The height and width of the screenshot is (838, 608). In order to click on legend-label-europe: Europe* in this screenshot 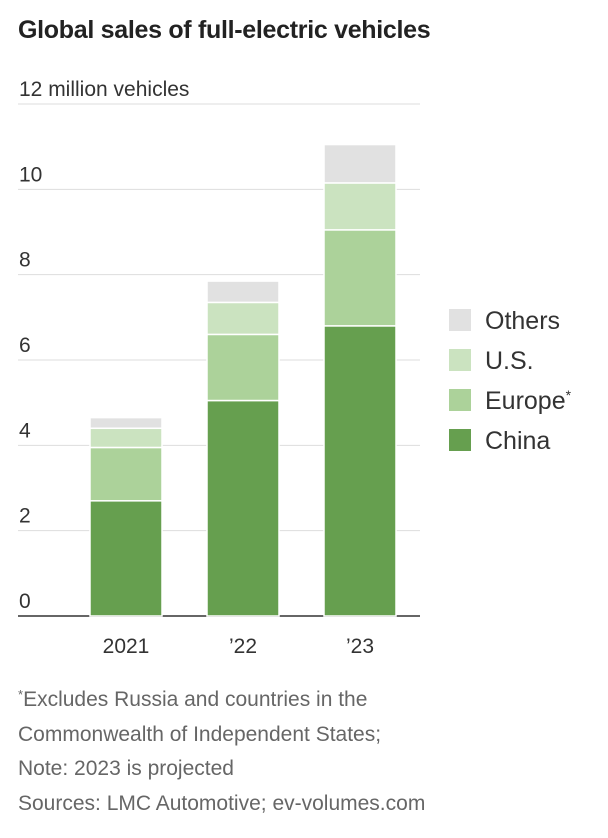, I will do `click(528, 401)`.